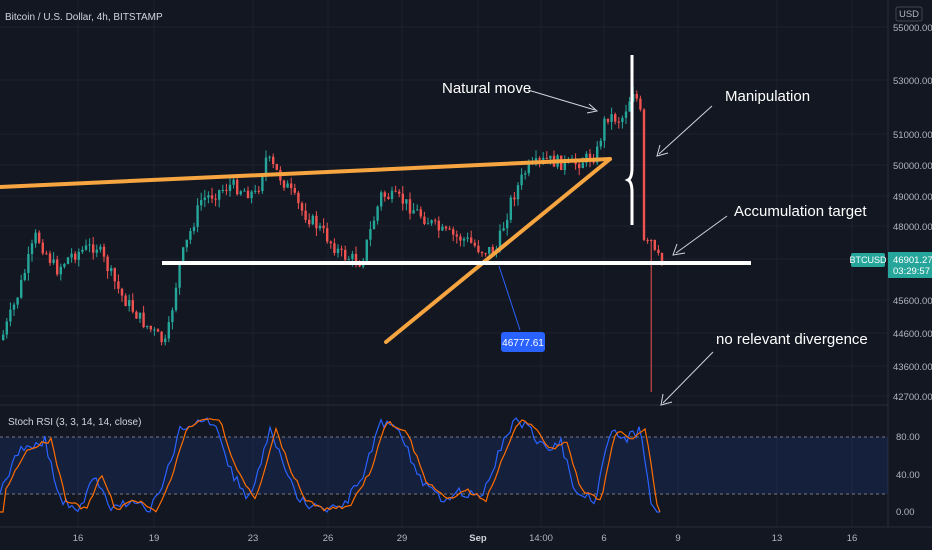 This screenshot has height=550, width=932. What do you see at coordinates (677, 538) in the screenshot?
I see `time-tick-9: 9` at bounding box center [677, 538].